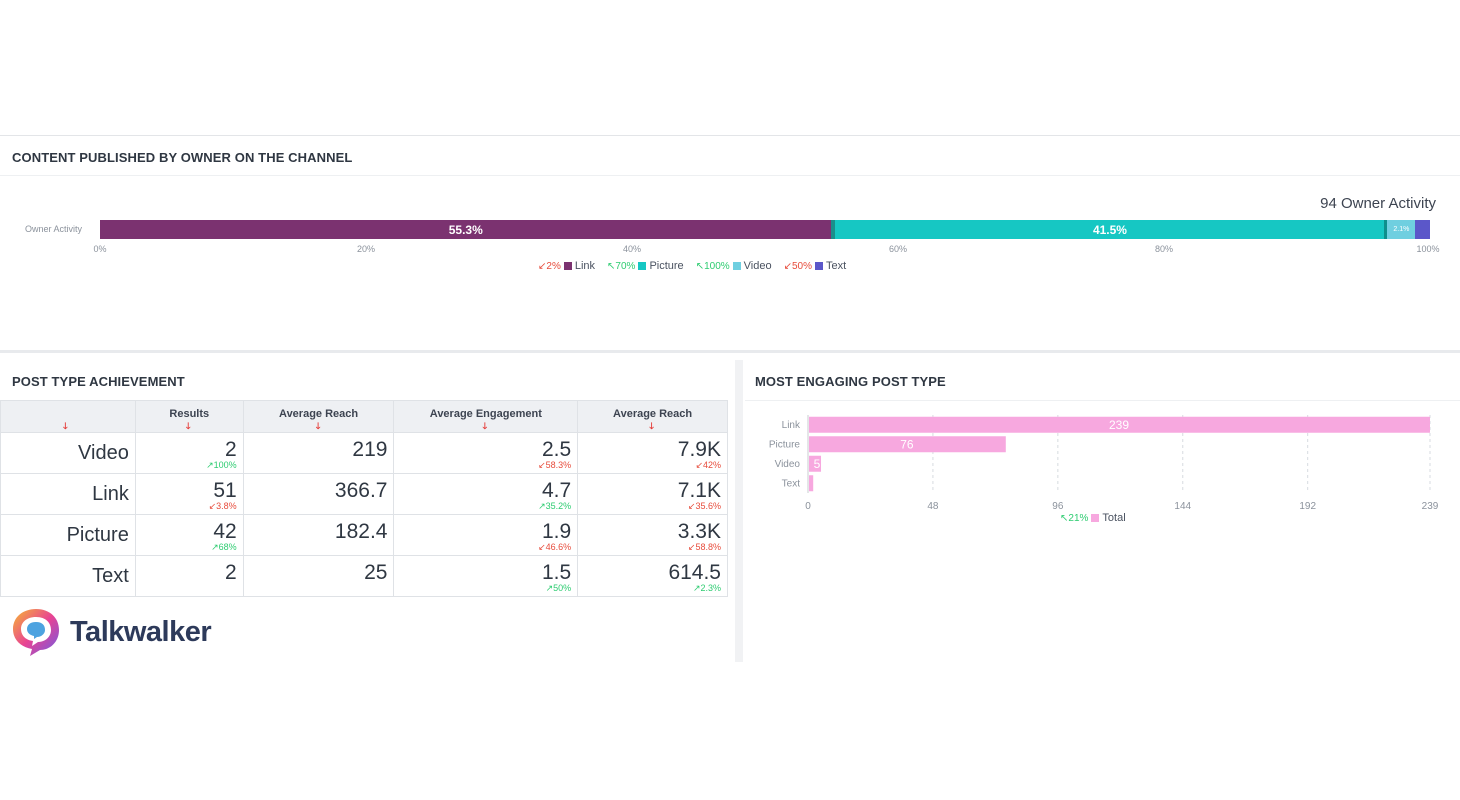 The width and height of the screenshot is (1460, 800). What do you see at coordinates (225, 531) in the screenshot?
I see `cell-value: 42` at bounding box center [225, 531].